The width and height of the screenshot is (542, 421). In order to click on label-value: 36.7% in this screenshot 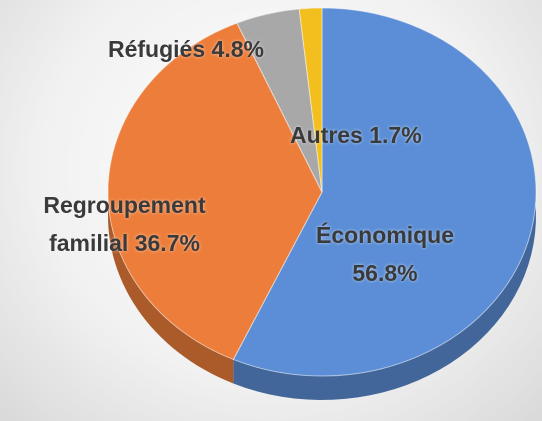, I will do `click(167, 243)`.